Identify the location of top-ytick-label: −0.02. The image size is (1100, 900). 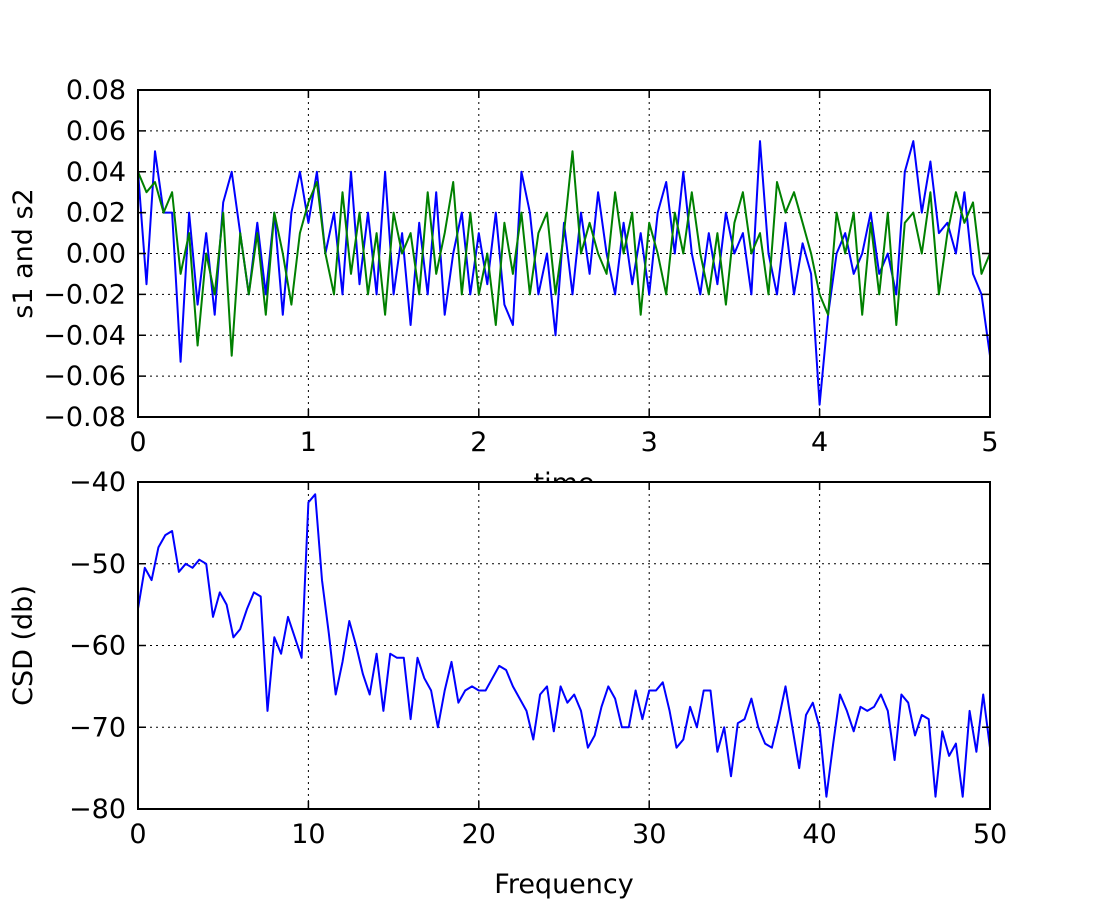
(84, 294).